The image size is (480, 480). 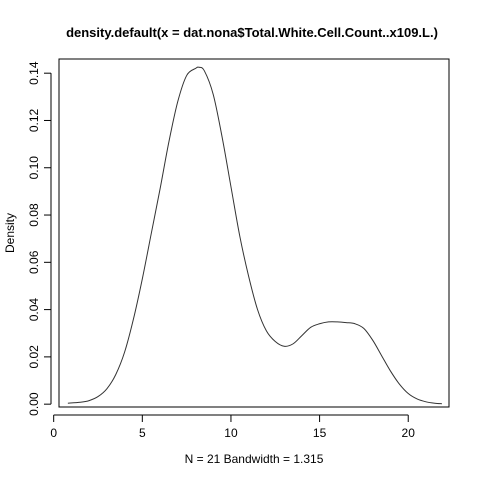 What do you see at coordinates (34, 120) in the screenshot?
I see `y-tick-label: 0.12` at bounding box center [34, 120].